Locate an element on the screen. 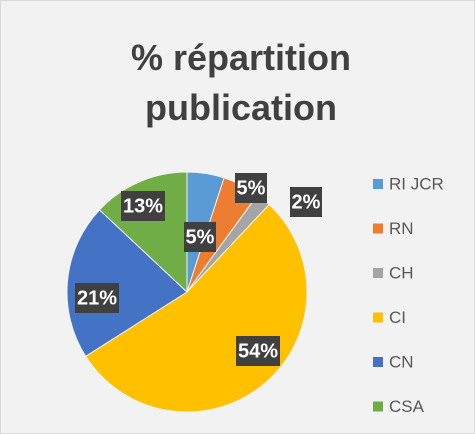 This screenshot has width=475, height=434. pie-slice is located at coordinates (127, 283).